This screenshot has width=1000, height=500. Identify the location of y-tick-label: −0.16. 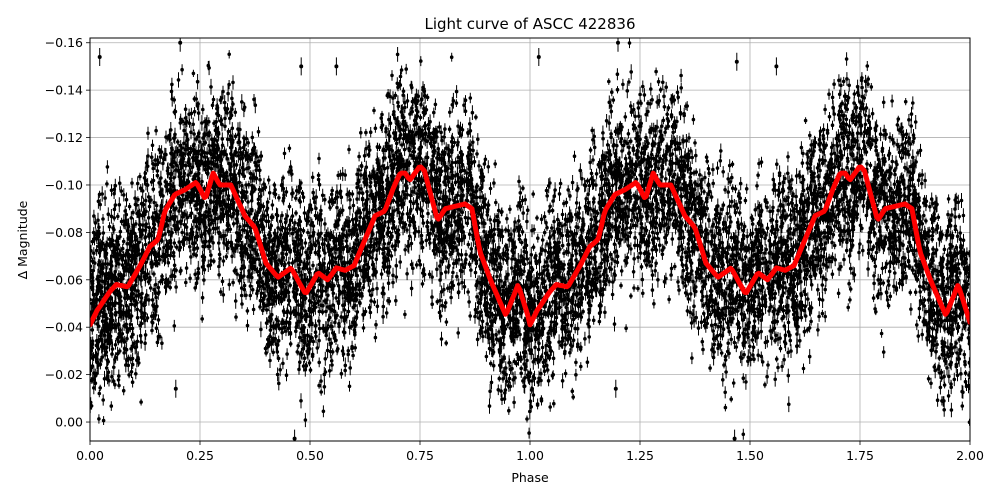
(64, 42).